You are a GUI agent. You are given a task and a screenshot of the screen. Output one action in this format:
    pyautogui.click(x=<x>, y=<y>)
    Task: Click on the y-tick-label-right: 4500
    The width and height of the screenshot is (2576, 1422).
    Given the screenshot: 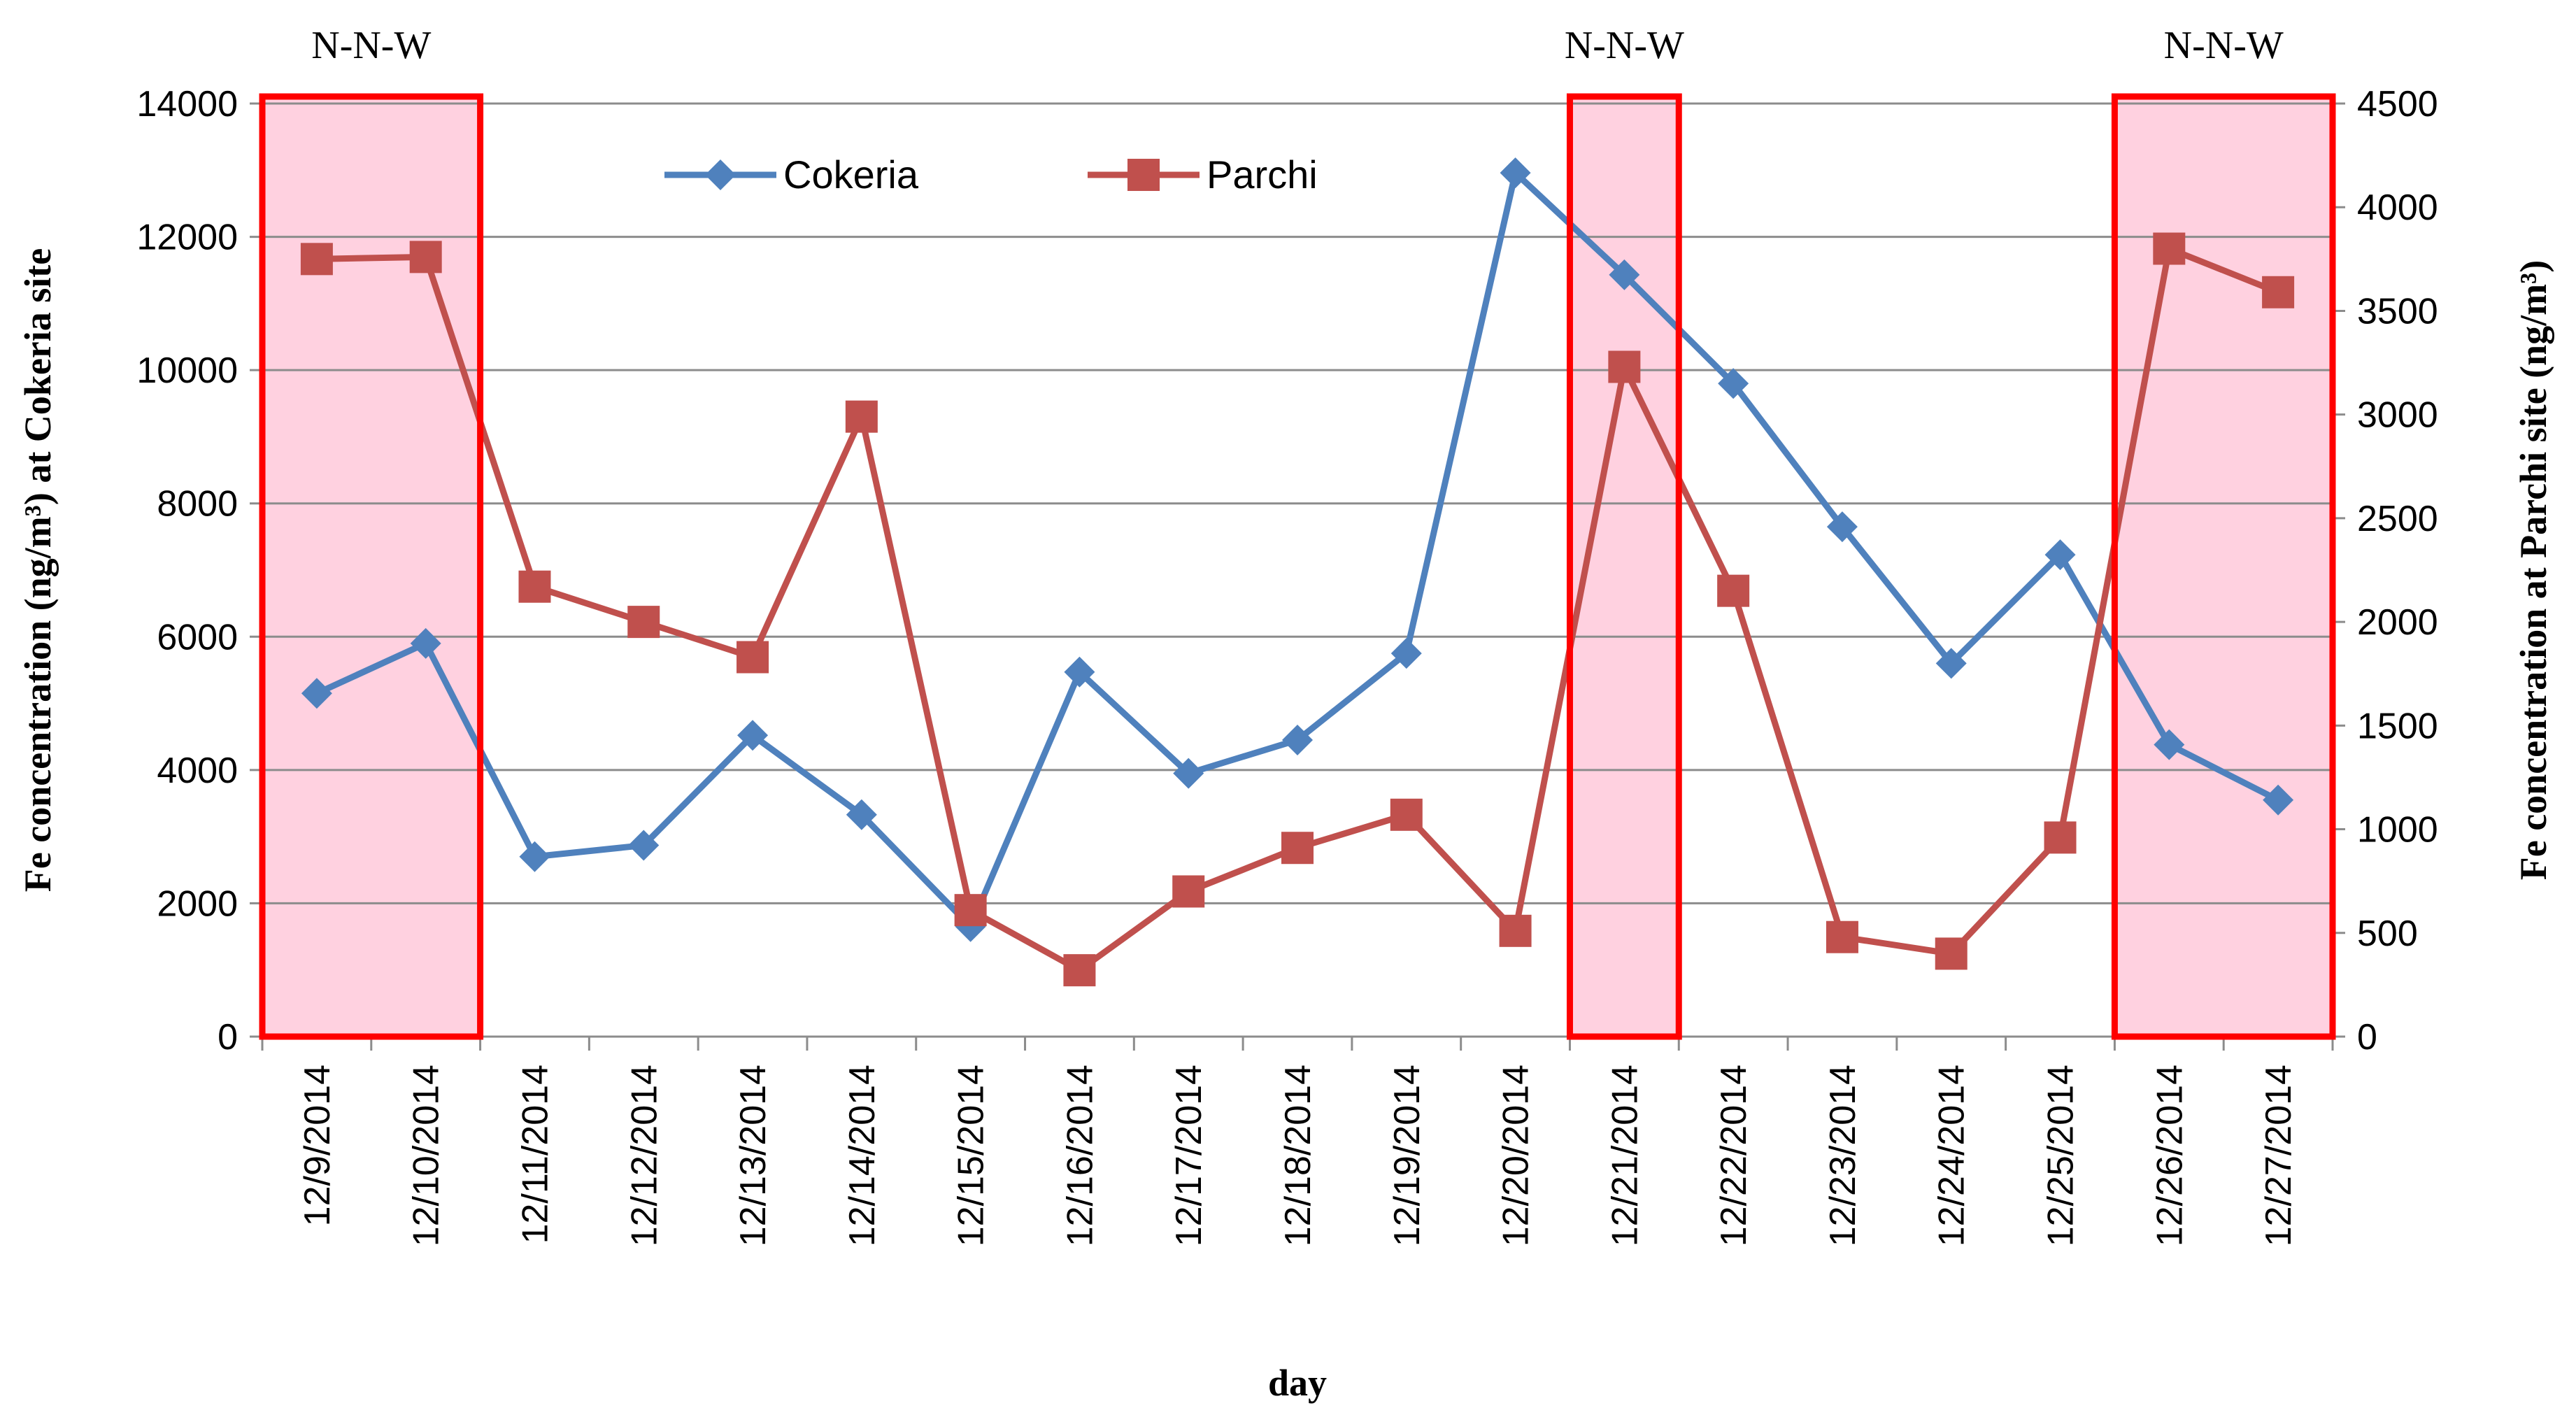 What is the action you would take?
    pyautogui.click(x=2397, y=104)
    